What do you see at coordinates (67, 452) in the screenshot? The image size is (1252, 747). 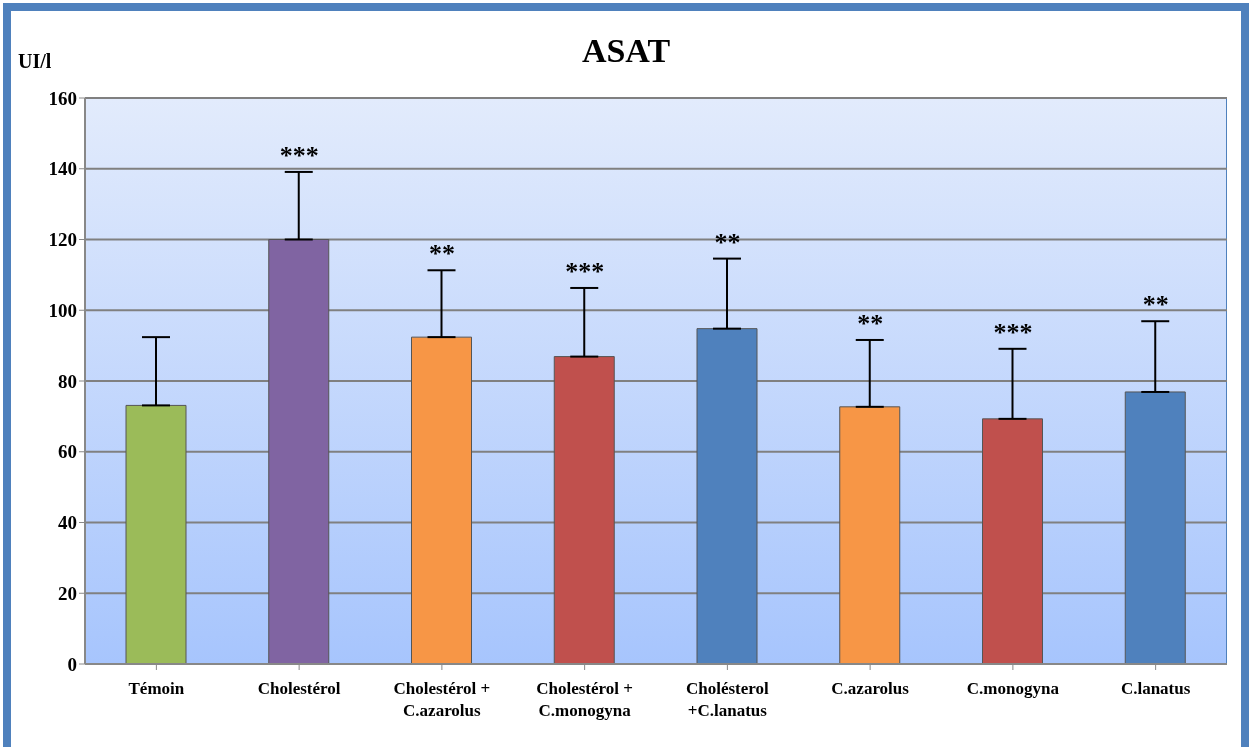 I see `y-tick-label: 60` at bounding box center [67, 452].